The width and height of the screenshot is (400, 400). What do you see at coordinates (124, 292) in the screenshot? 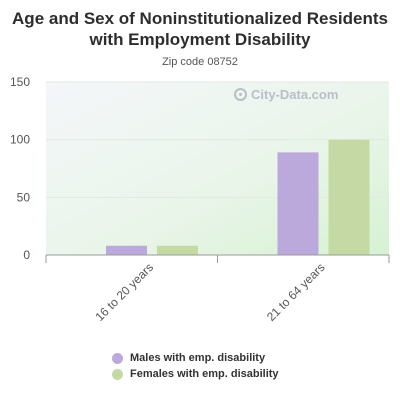
I see `x-tick-label: 16 to 20 years` at bounding box center [124, 292].